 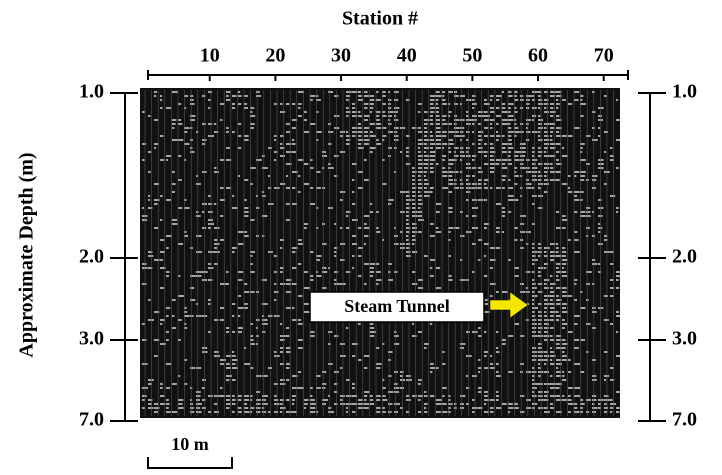 I want to click on left-tick-label: 2.0, so click(x=91, y=257).